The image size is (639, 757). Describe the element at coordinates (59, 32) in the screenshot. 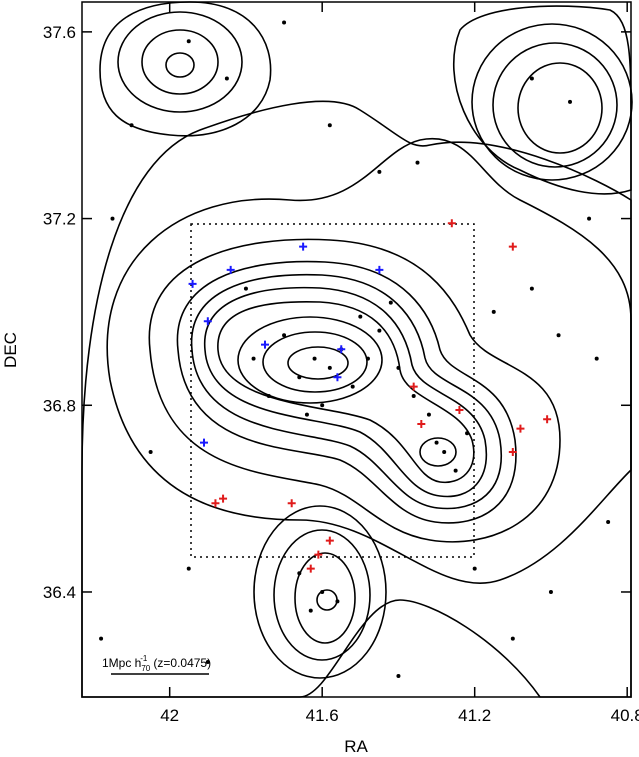

I see `y-tick-label: 37.6` at that location.